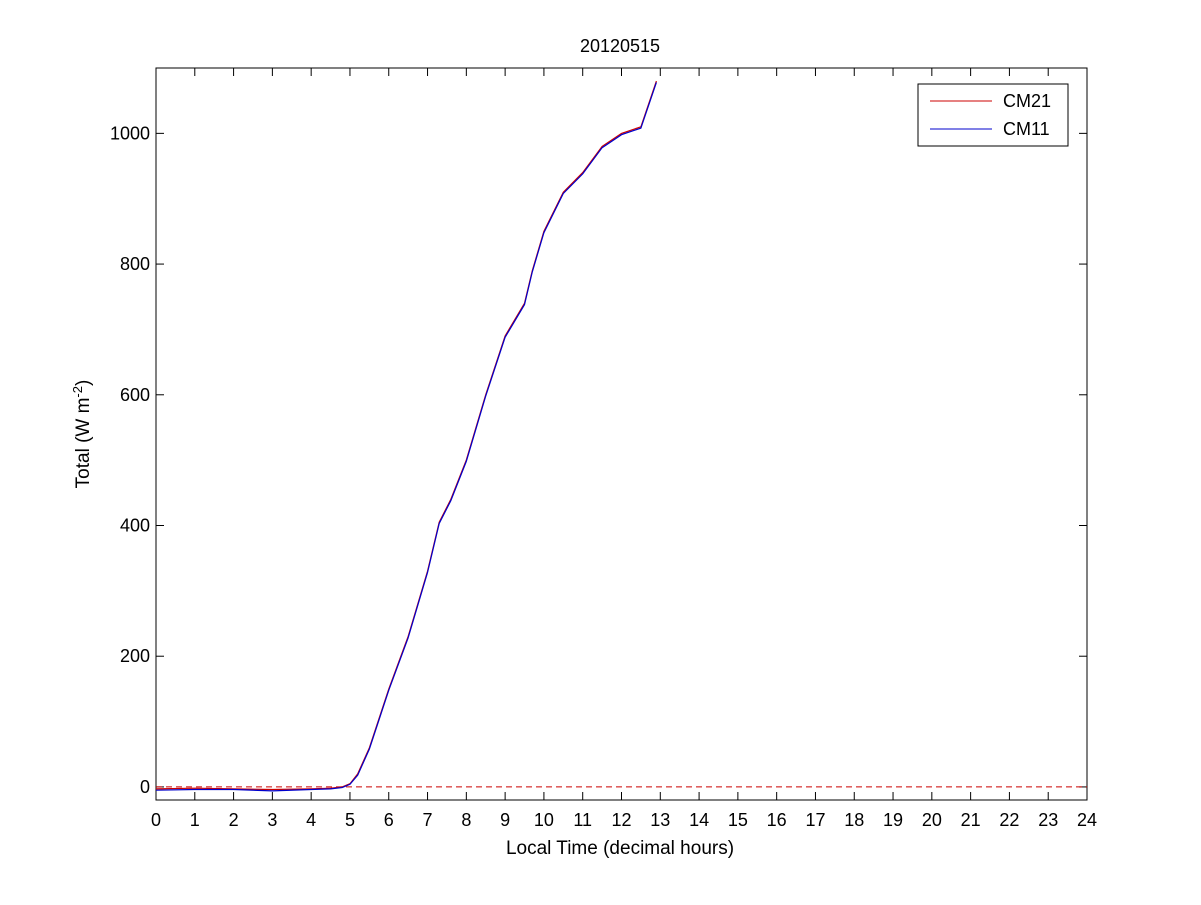 The height and width of the screenshot is (905, 1201). Describe the element at coordinates (620, 848) in the screenshot. I see `x-axis-label: Local Time (decimal hours)` at that location.